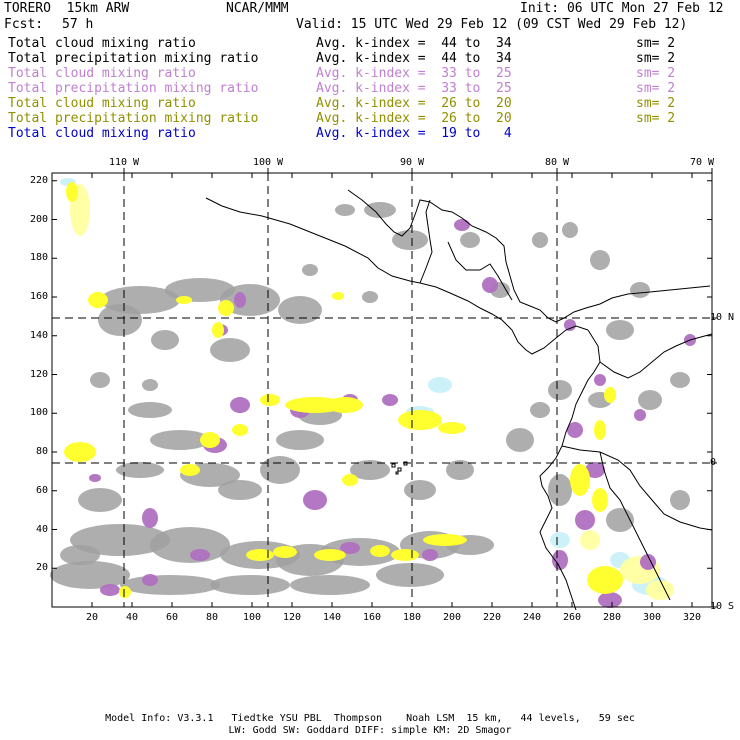  I want to click on y-tick-label: 120, so click(38, 374).